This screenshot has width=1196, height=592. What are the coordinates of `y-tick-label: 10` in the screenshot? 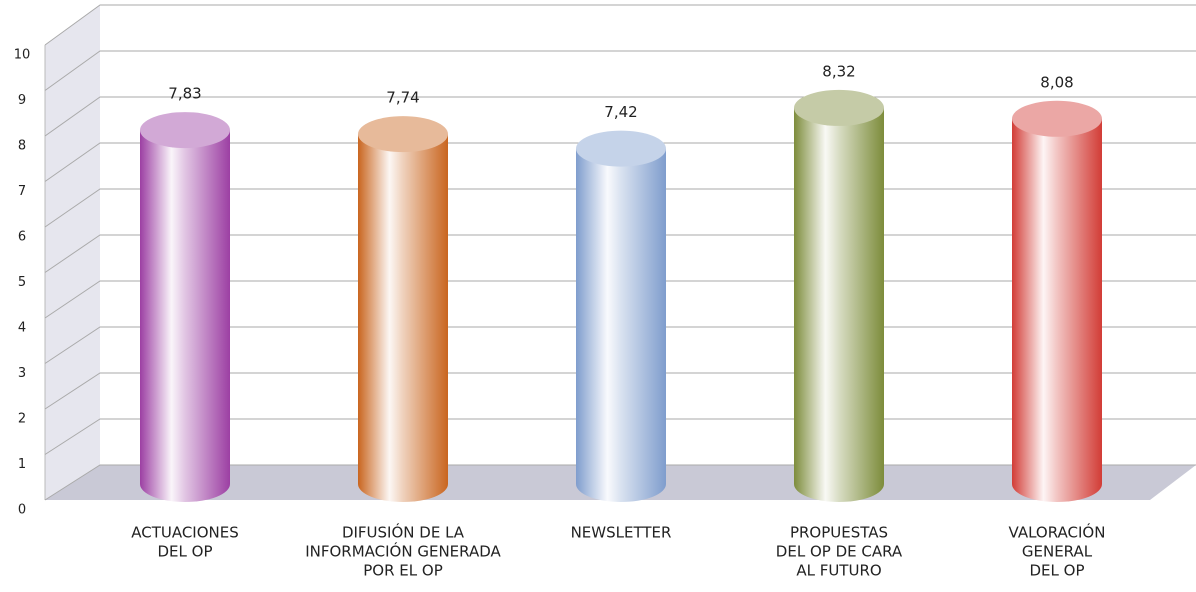 It's located at (22, 55).